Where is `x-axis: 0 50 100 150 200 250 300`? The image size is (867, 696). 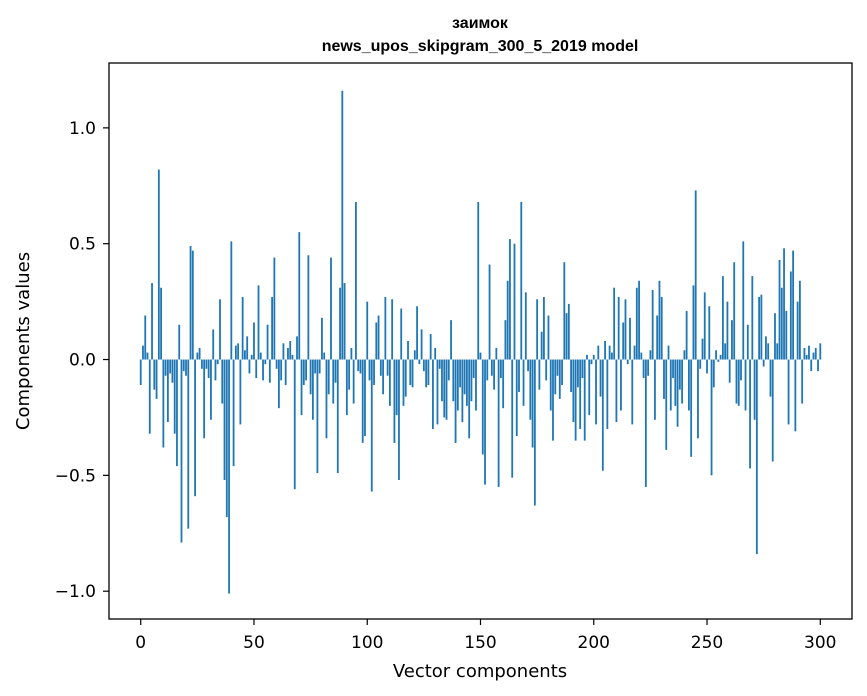
x-axis: 0 50 100 150 200 250 300 is located at coordinates (486, 636).